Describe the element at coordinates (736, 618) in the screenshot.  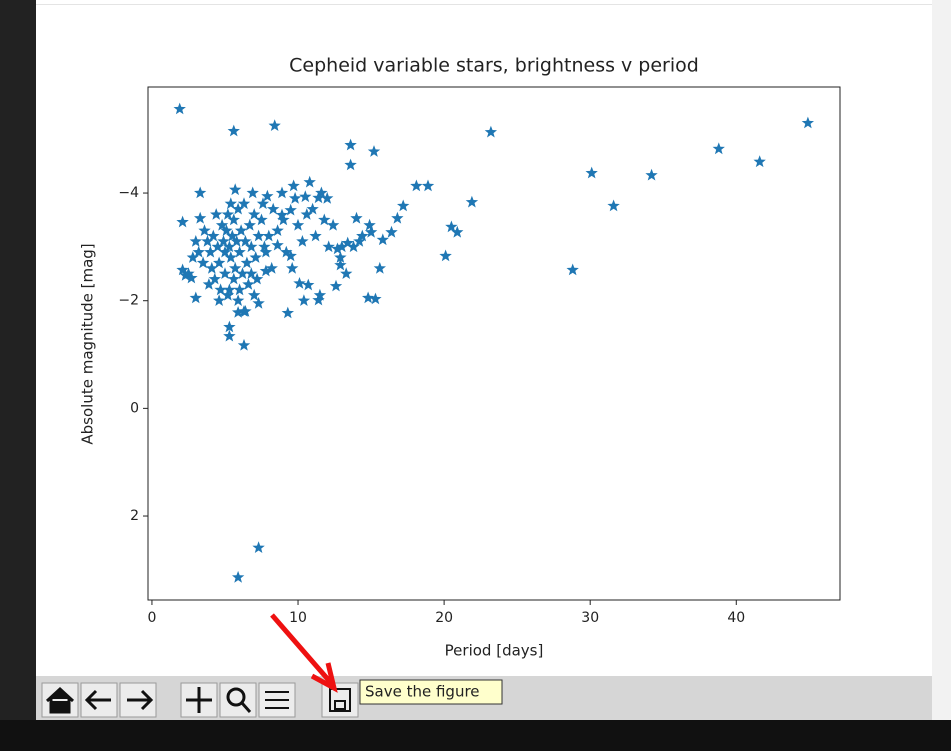
I see `x-tick-label: 40` at that location.